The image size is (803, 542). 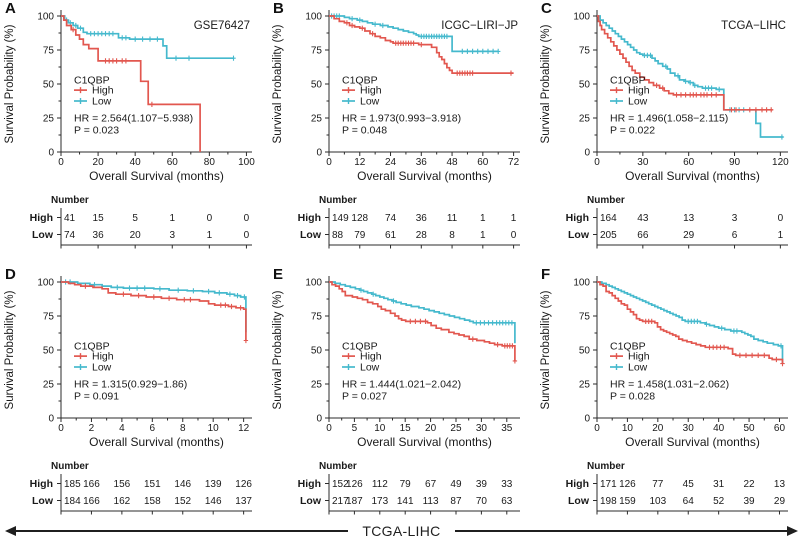 What do you see at coordinates (51, 419) in the screenshot?
I see `y-tick-label: 0` at bounding box center [51, 419].